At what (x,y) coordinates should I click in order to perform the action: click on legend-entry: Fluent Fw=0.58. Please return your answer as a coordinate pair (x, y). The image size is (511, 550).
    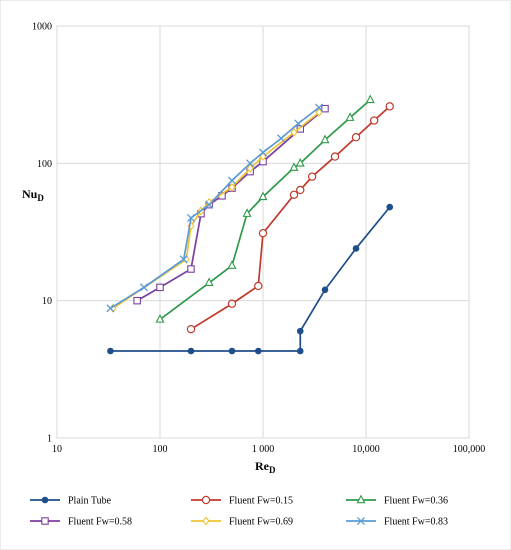
    Looking at the image, I should click on (81, 522).